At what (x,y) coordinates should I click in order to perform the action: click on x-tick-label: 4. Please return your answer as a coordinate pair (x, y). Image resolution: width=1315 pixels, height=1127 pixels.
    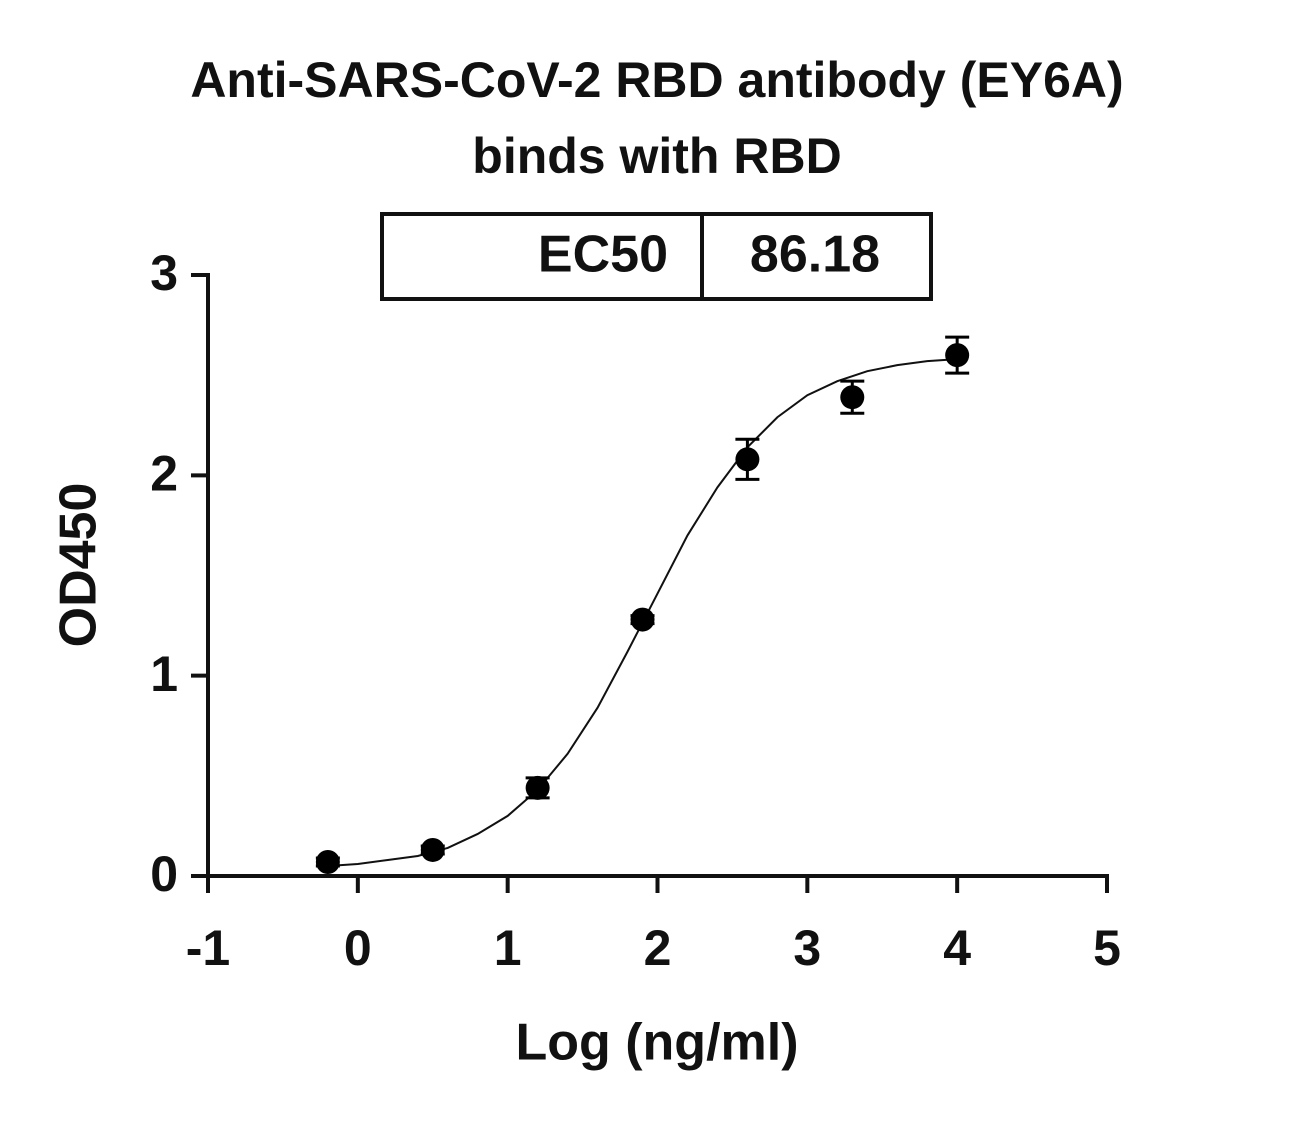
    Looking at the image, I should click on (957, 948).